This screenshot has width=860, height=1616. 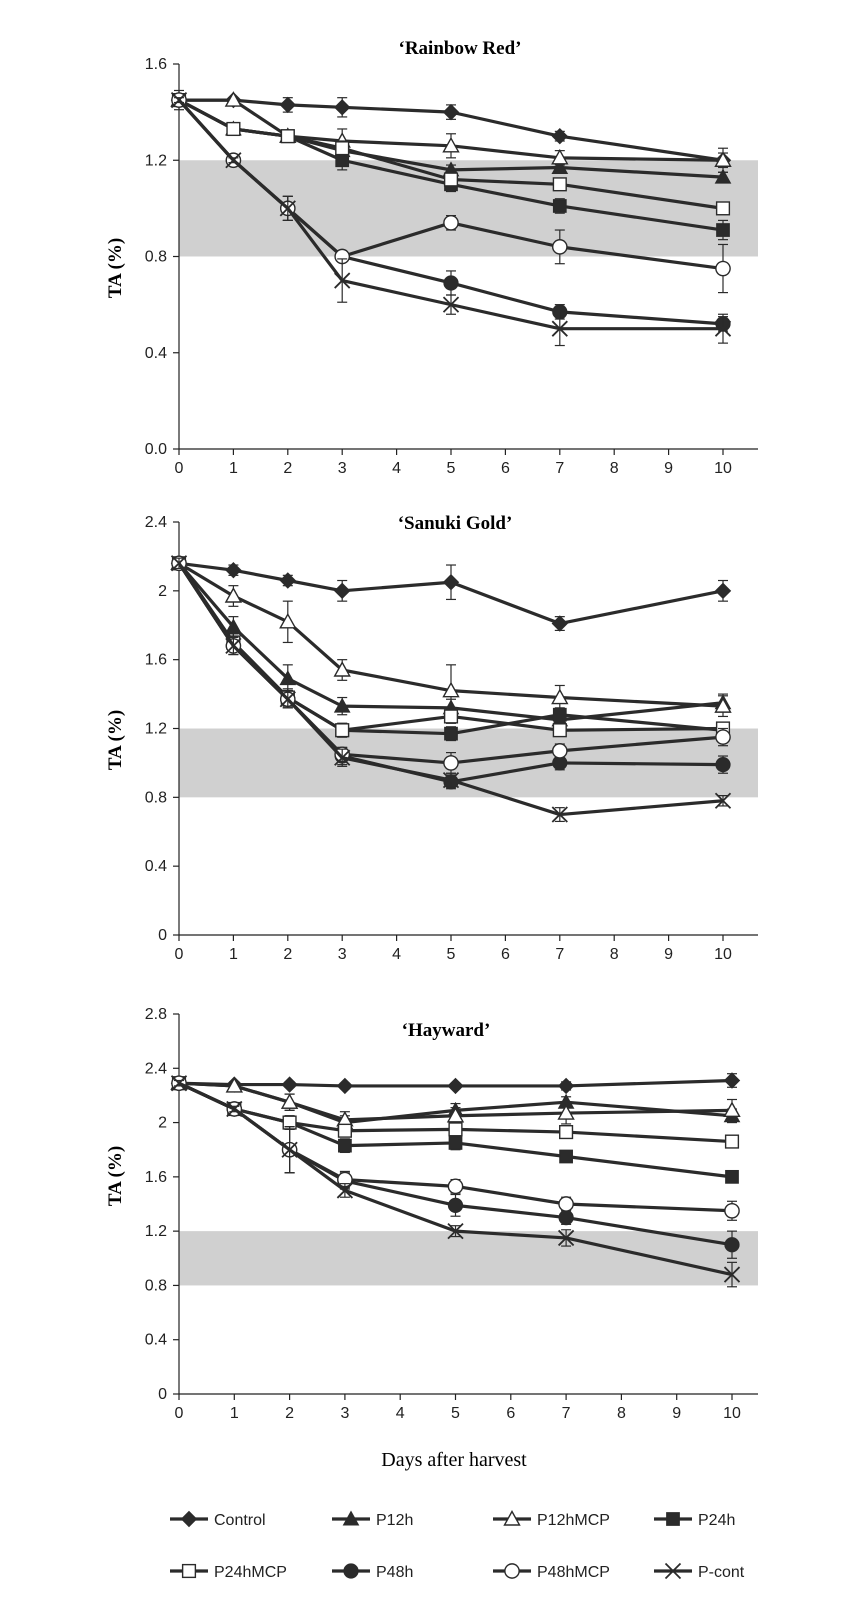 I want to click on legend-label: Control, so click(x=240, y=1520).